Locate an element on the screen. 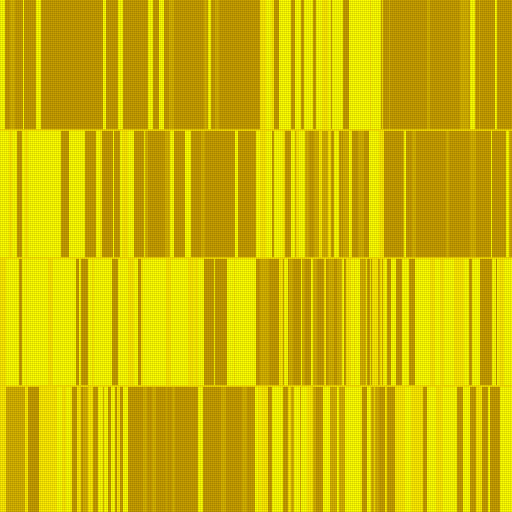 The width and height of the screenshot is (512, 512). texture-tile-r0c3 is located at coordinates (448, 65).